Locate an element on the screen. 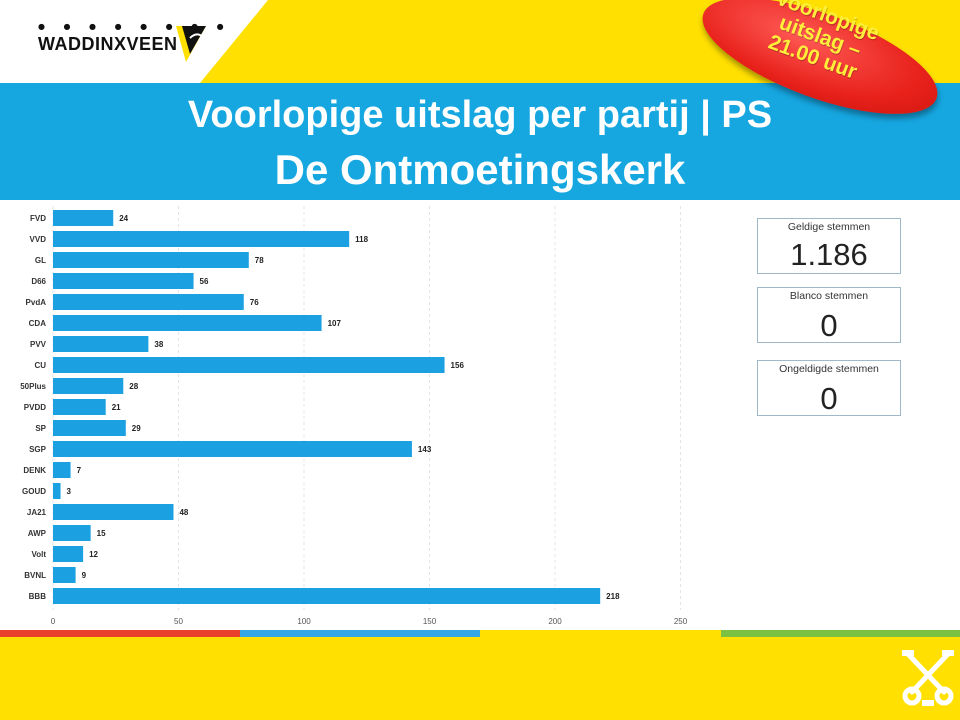 This screenshot has height=720, width=960. strip-green is located at coordinates (840, 633).